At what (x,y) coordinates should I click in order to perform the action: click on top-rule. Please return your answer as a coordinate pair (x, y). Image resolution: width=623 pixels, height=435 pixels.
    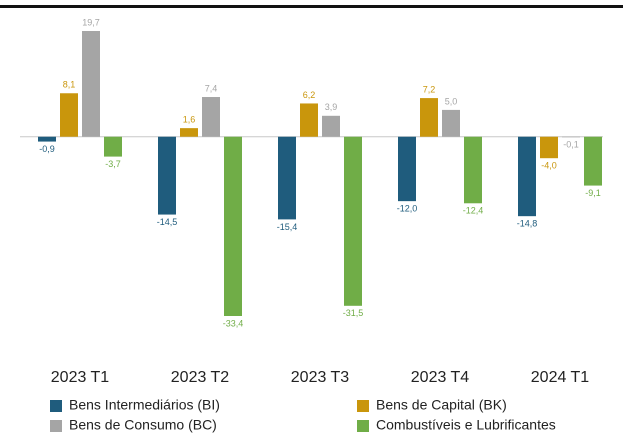
    Looking at the image, I should click on (311, 6).